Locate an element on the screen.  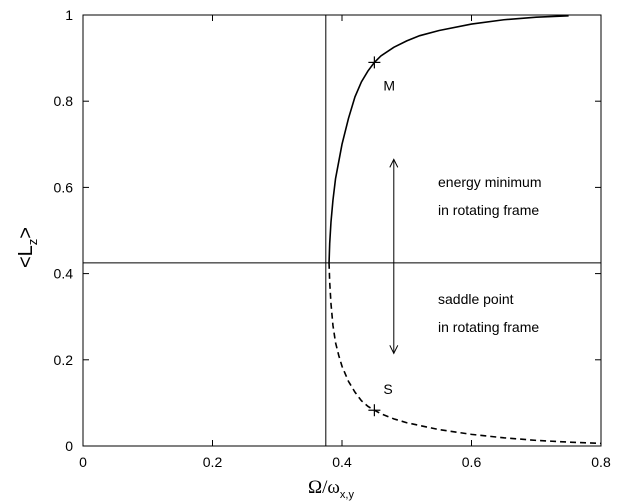
x-tick-label: 0.4 is located at coordinates (342, 462).